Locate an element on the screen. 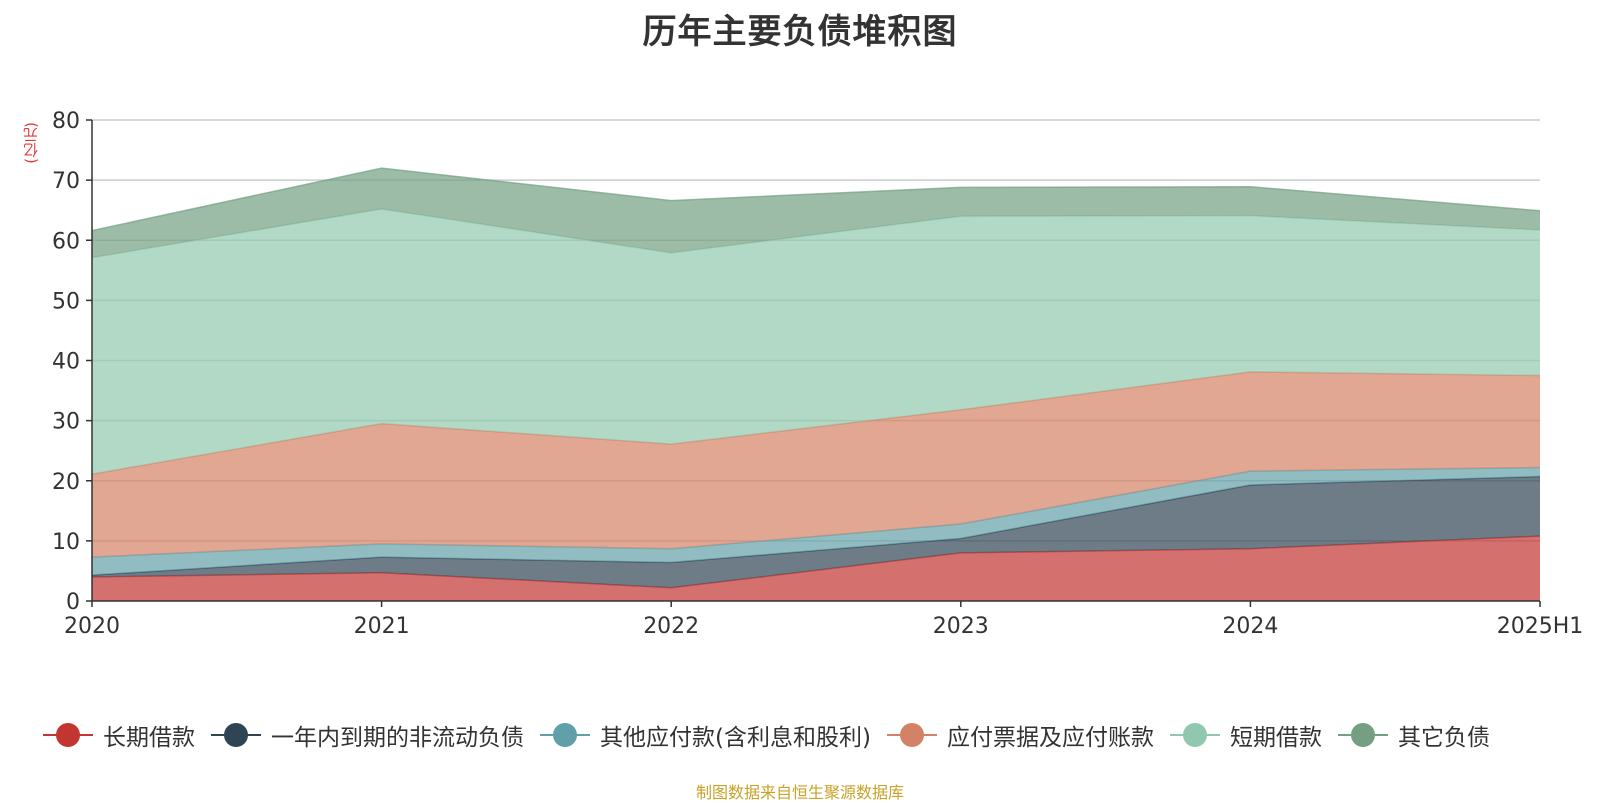  y-tick-label: 20 is located at coordinates (66, 482).